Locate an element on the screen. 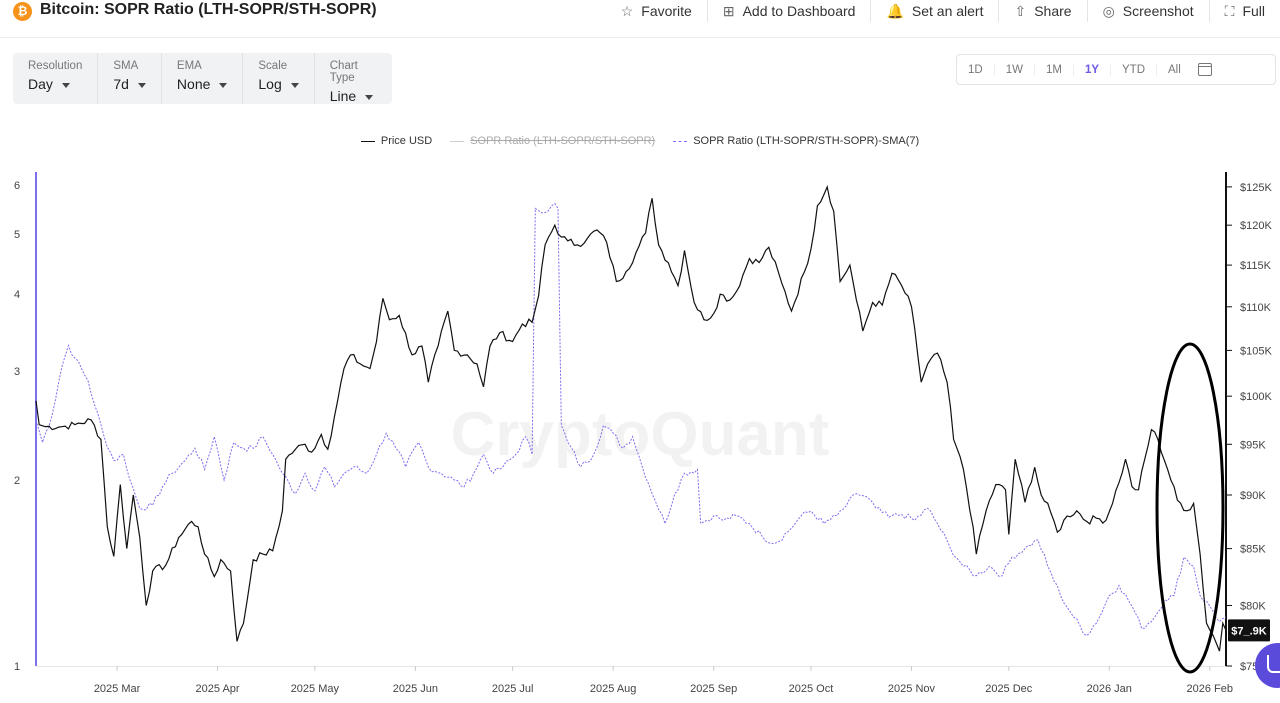 This screenshot has height=703, width=1280. x-tick-label: 2025 May is located at coordinates (315, 689).